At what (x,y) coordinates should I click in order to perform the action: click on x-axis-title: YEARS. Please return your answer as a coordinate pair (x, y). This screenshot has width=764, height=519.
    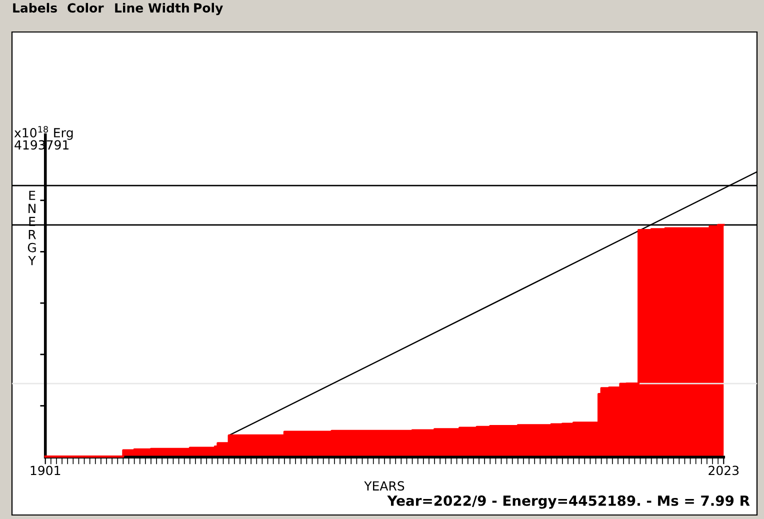
    Looking at the image, I should click on (384, 486).